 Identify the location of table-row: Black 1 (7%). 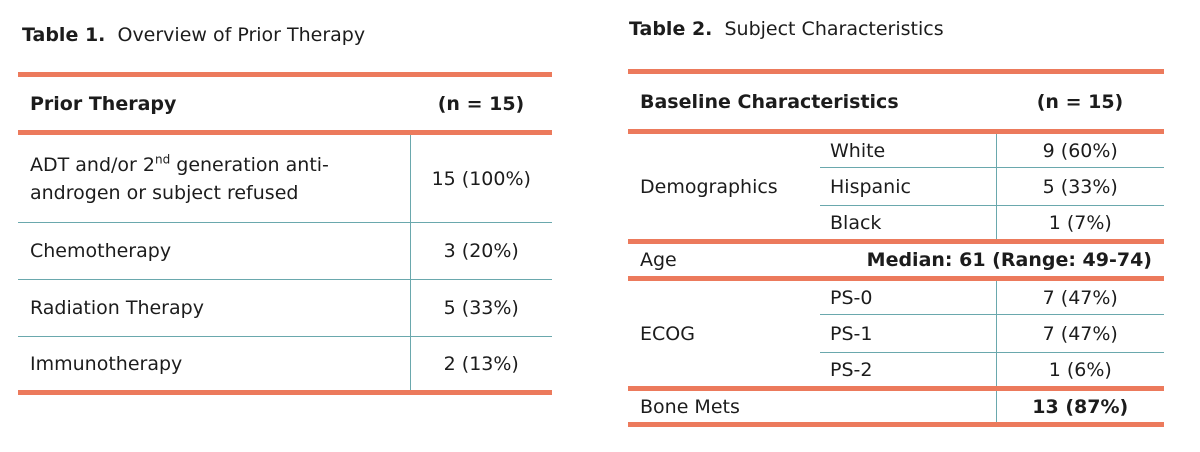
(896, 223).